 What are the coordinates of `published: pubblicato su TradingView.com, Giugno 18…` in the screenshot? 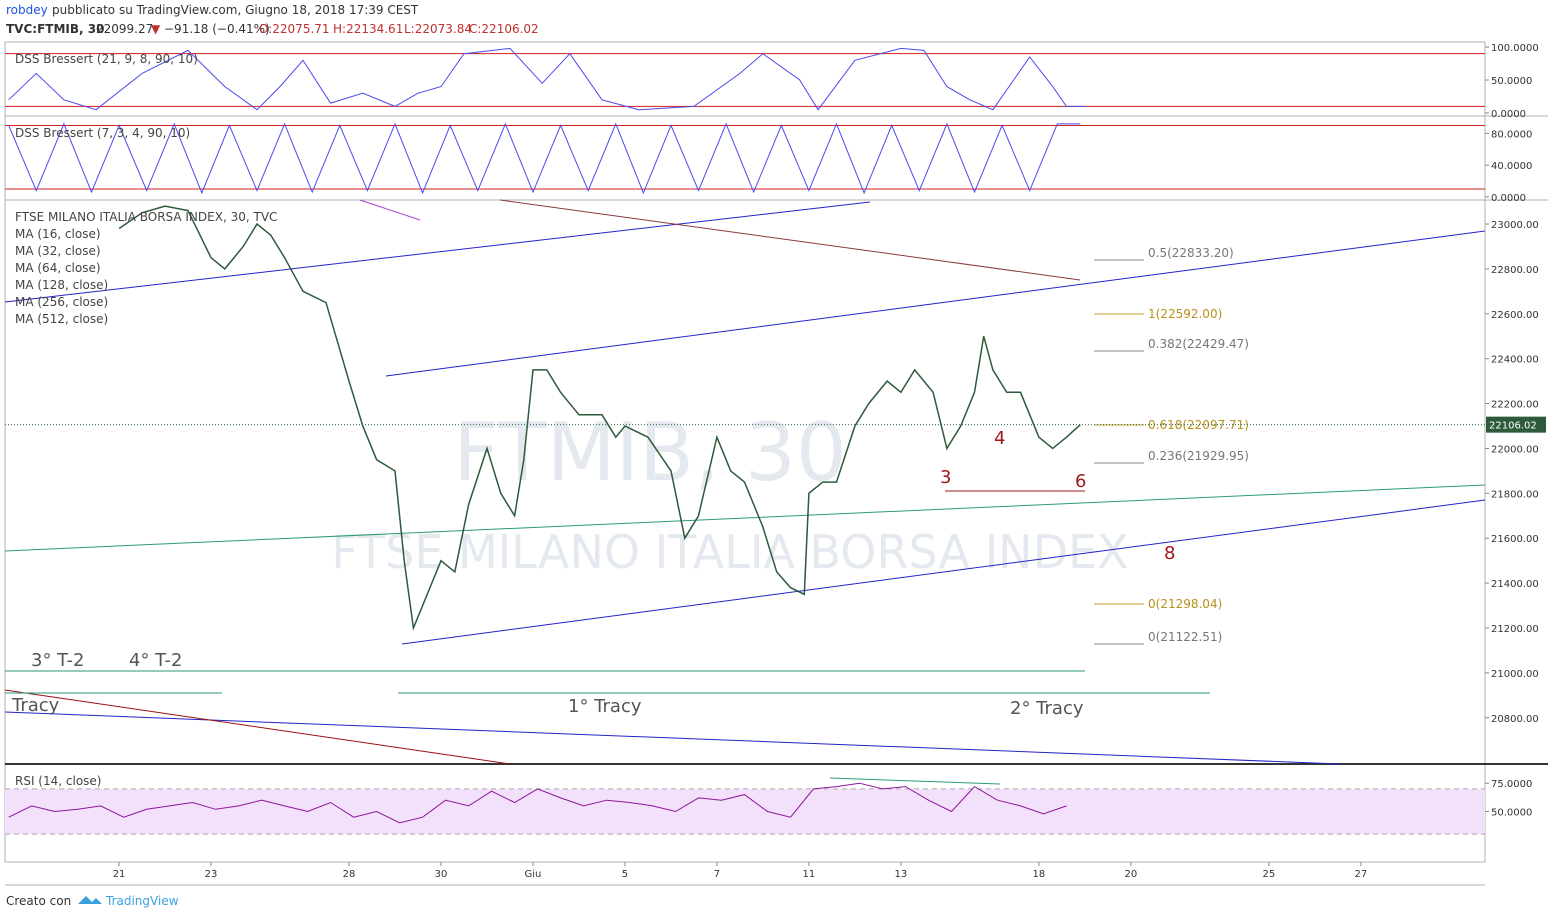 It's located at (235, 10).